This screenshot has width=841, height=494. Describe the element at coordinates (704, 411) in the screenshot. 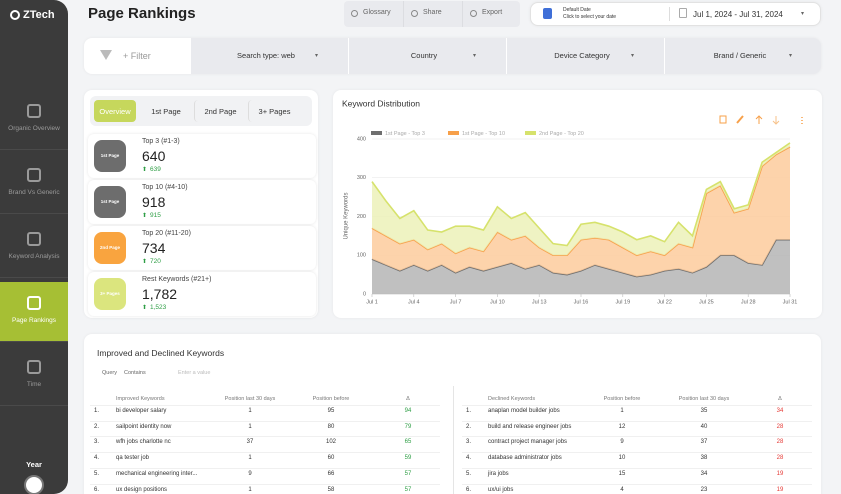

I see `table-cell: 35` at that location.